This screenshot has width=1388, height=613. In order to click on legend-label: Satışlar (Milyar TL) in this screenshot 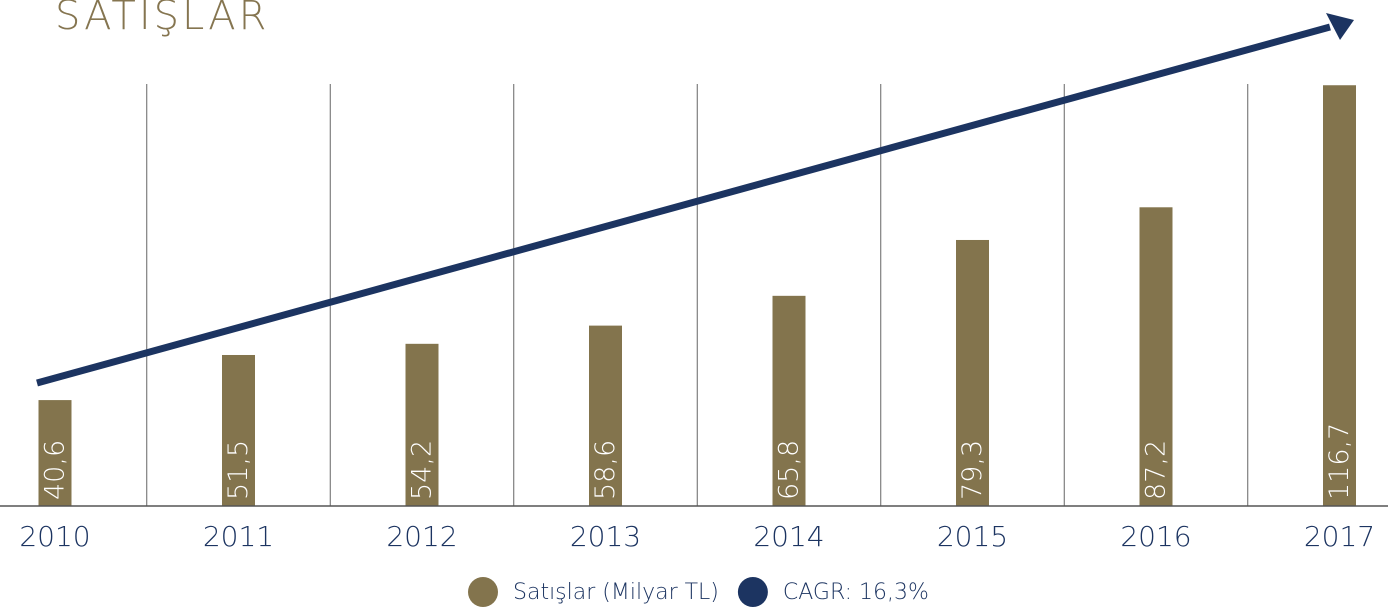, I will do `click(616, 592)`.